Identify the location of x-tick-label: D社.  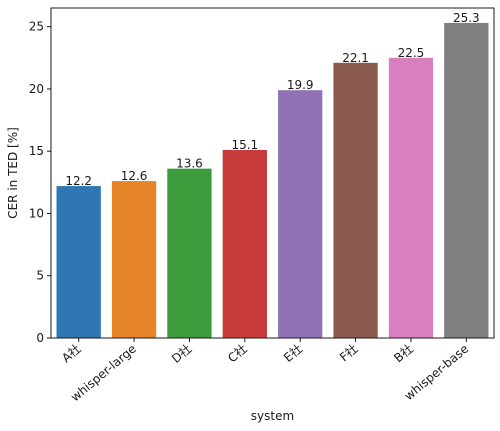
(181, 353).